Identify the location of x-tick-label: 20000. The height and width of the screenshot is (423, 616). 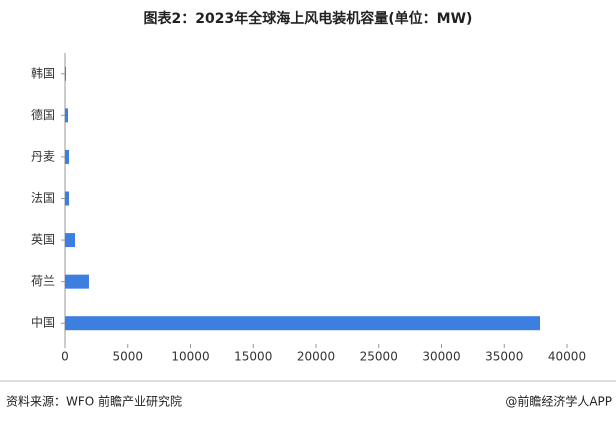
(316, 357).